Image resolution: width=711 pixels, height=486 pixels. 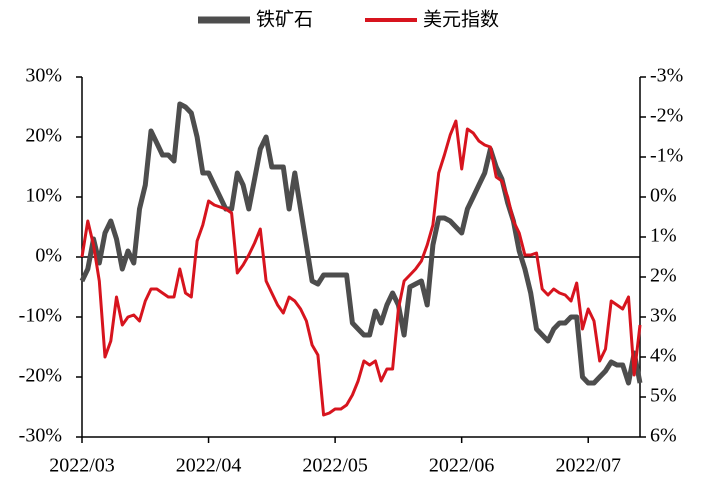 What do you see at coordinates (666, 76) in the screenshot?
I see `y2-tick-label: -3%` at bounding box center [666, 76].